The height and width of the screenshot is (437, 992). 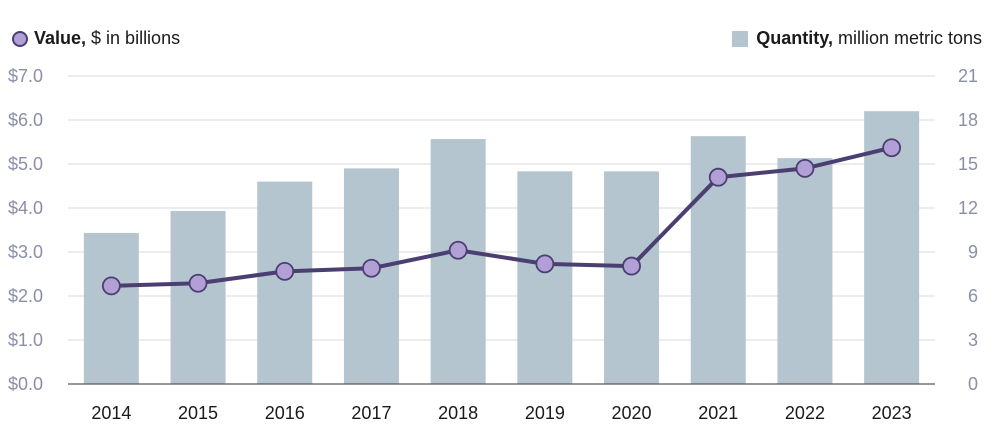 I want to click on y-left-tick-label: $0.0, so click(x=25, y=384).